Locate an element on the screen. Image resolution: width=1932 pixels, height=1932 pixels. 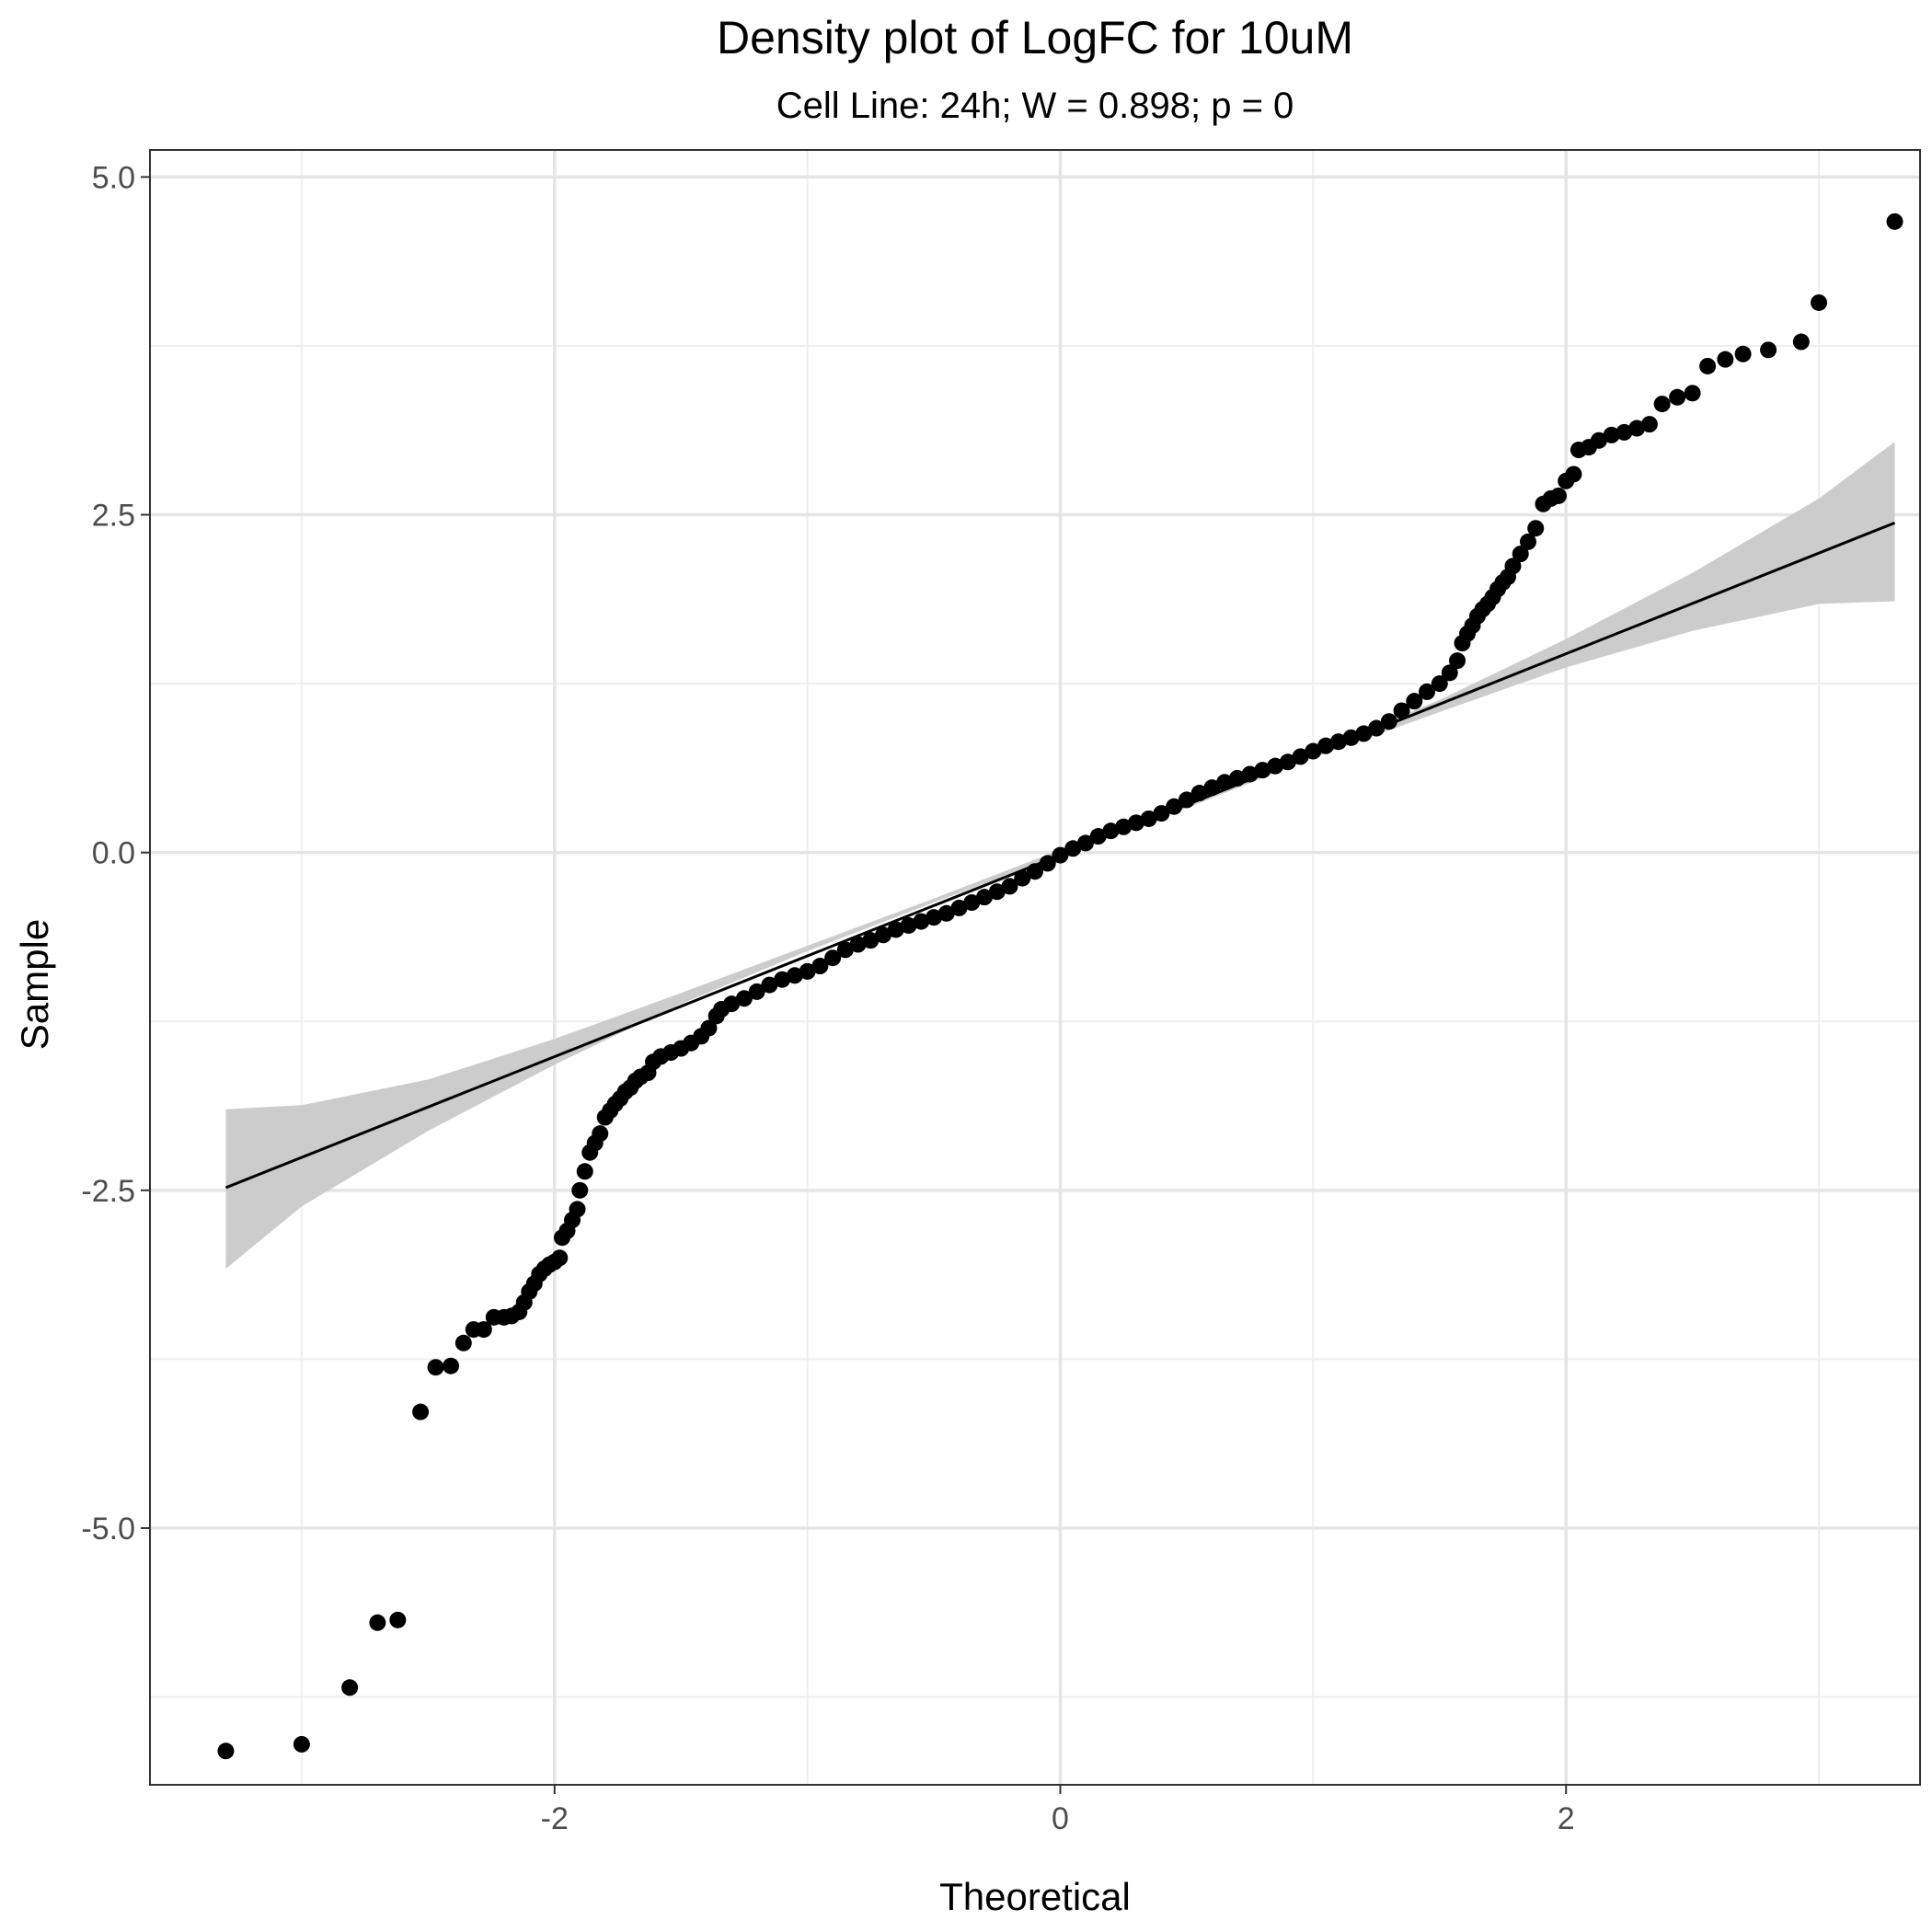
y-axis: 5.0 2.5 0.0 -2.5 -5.0 is located at coordinates (115, 853).